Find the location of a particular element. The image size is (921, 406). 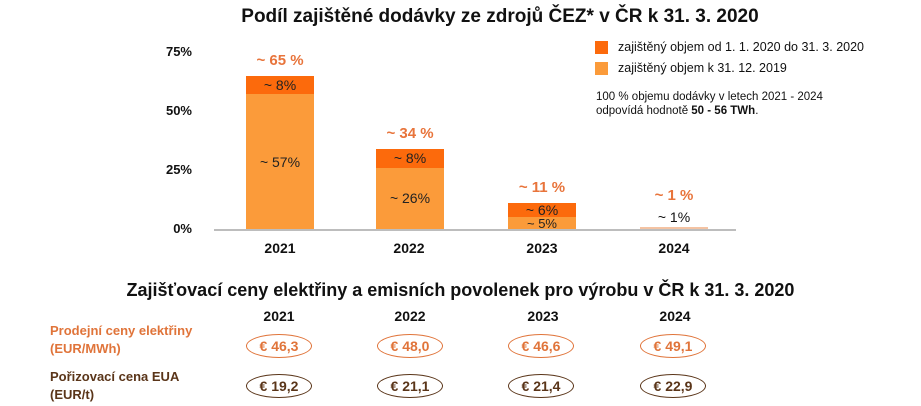

price-year-2022: 2022 is located at coordinates (410, 316).